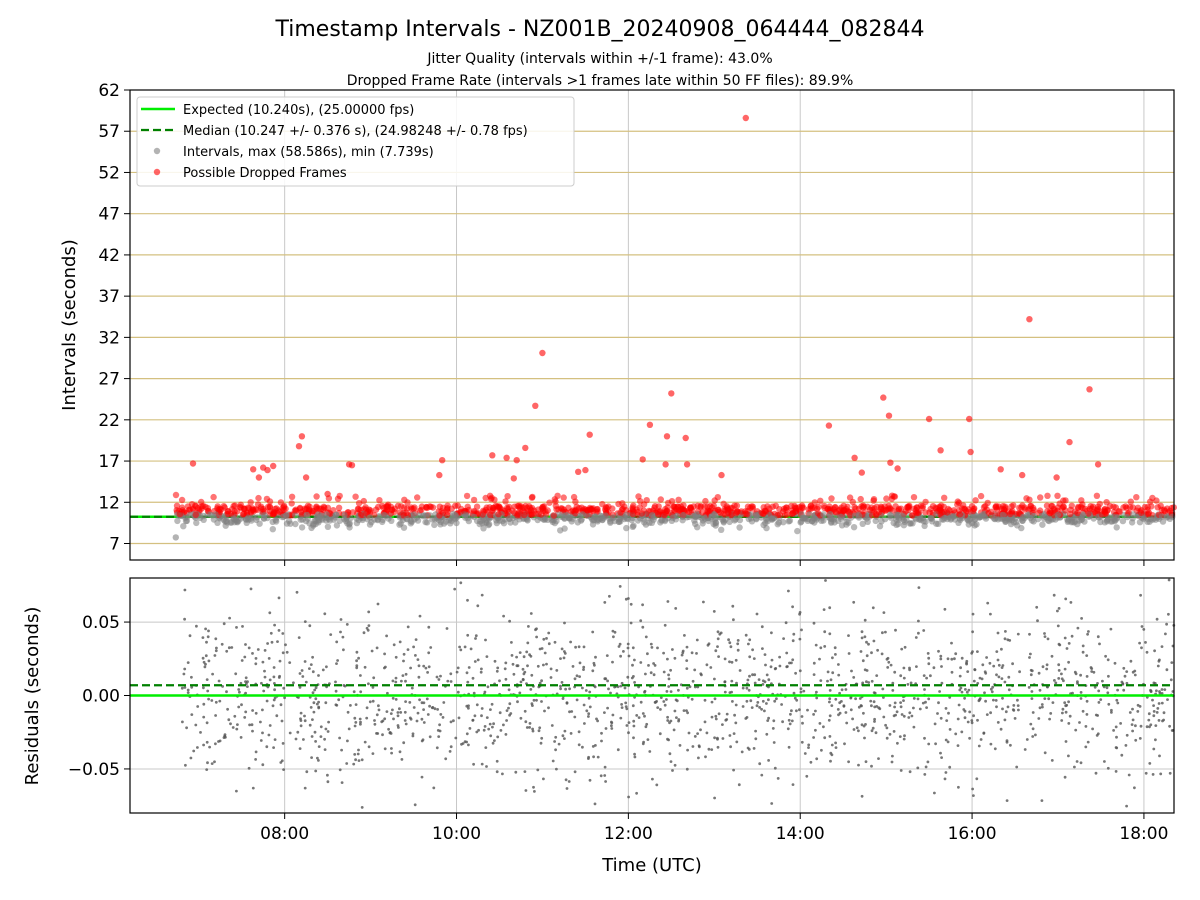  What do you see at coordinates (651, 865) in the screenshot?
I see `residuals-xlabel: Time (UTC)` at bounding box center [651, 865].